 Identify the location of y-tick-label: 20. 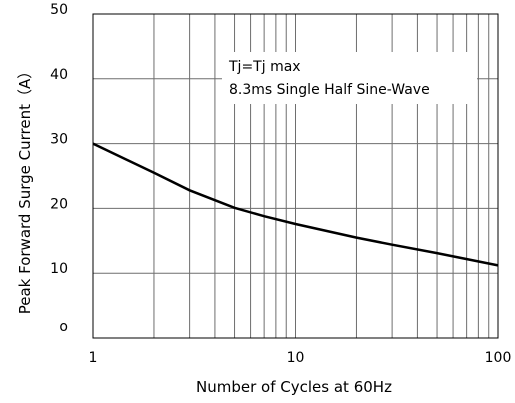
(59, 204).